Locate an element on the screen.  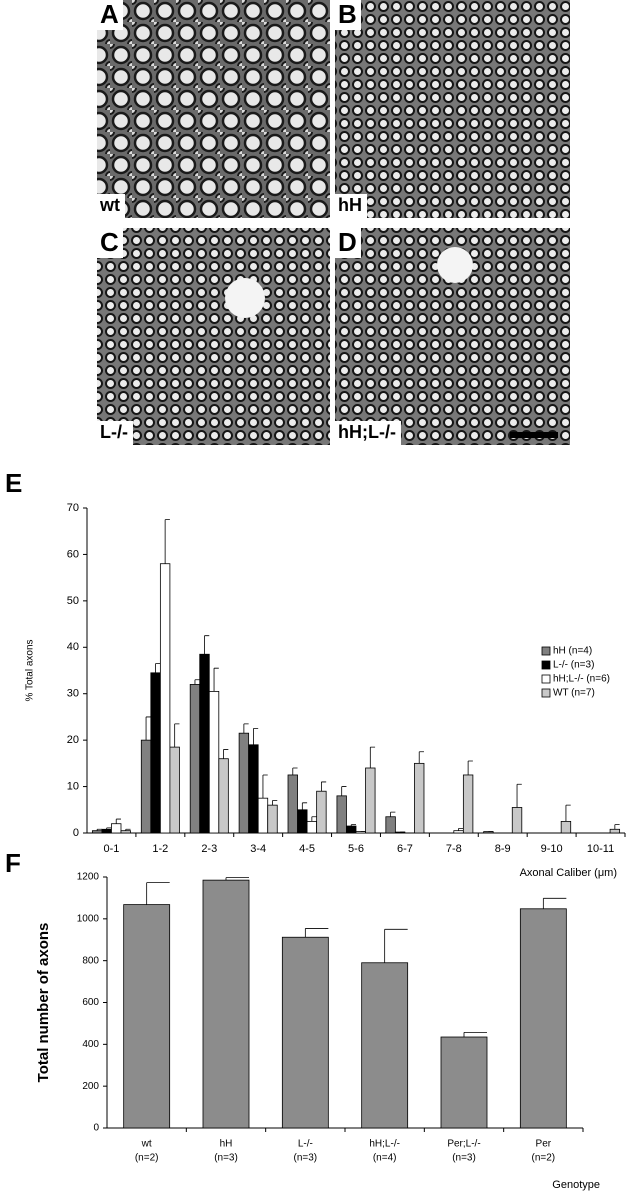
legend-label: hH;L-/- (n=6) is located at coordinates (581, 679).